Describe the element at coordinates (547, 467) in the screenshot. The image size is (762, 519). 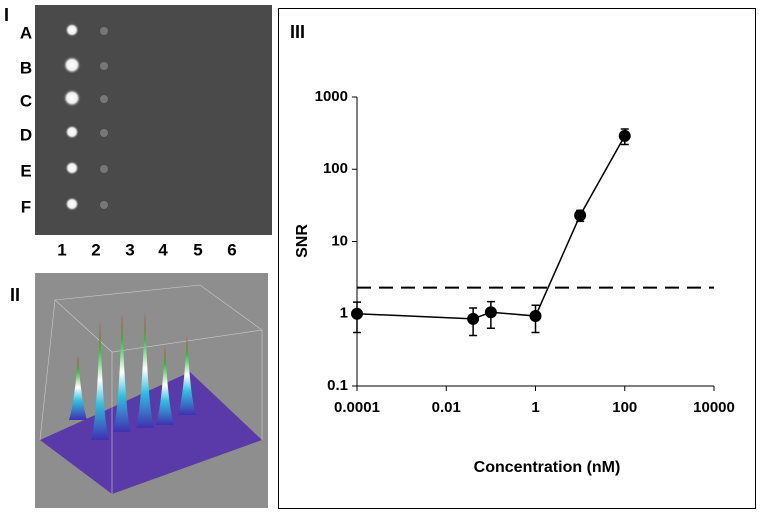
I see `x-axis-label: Concentration (nM)` at that location.